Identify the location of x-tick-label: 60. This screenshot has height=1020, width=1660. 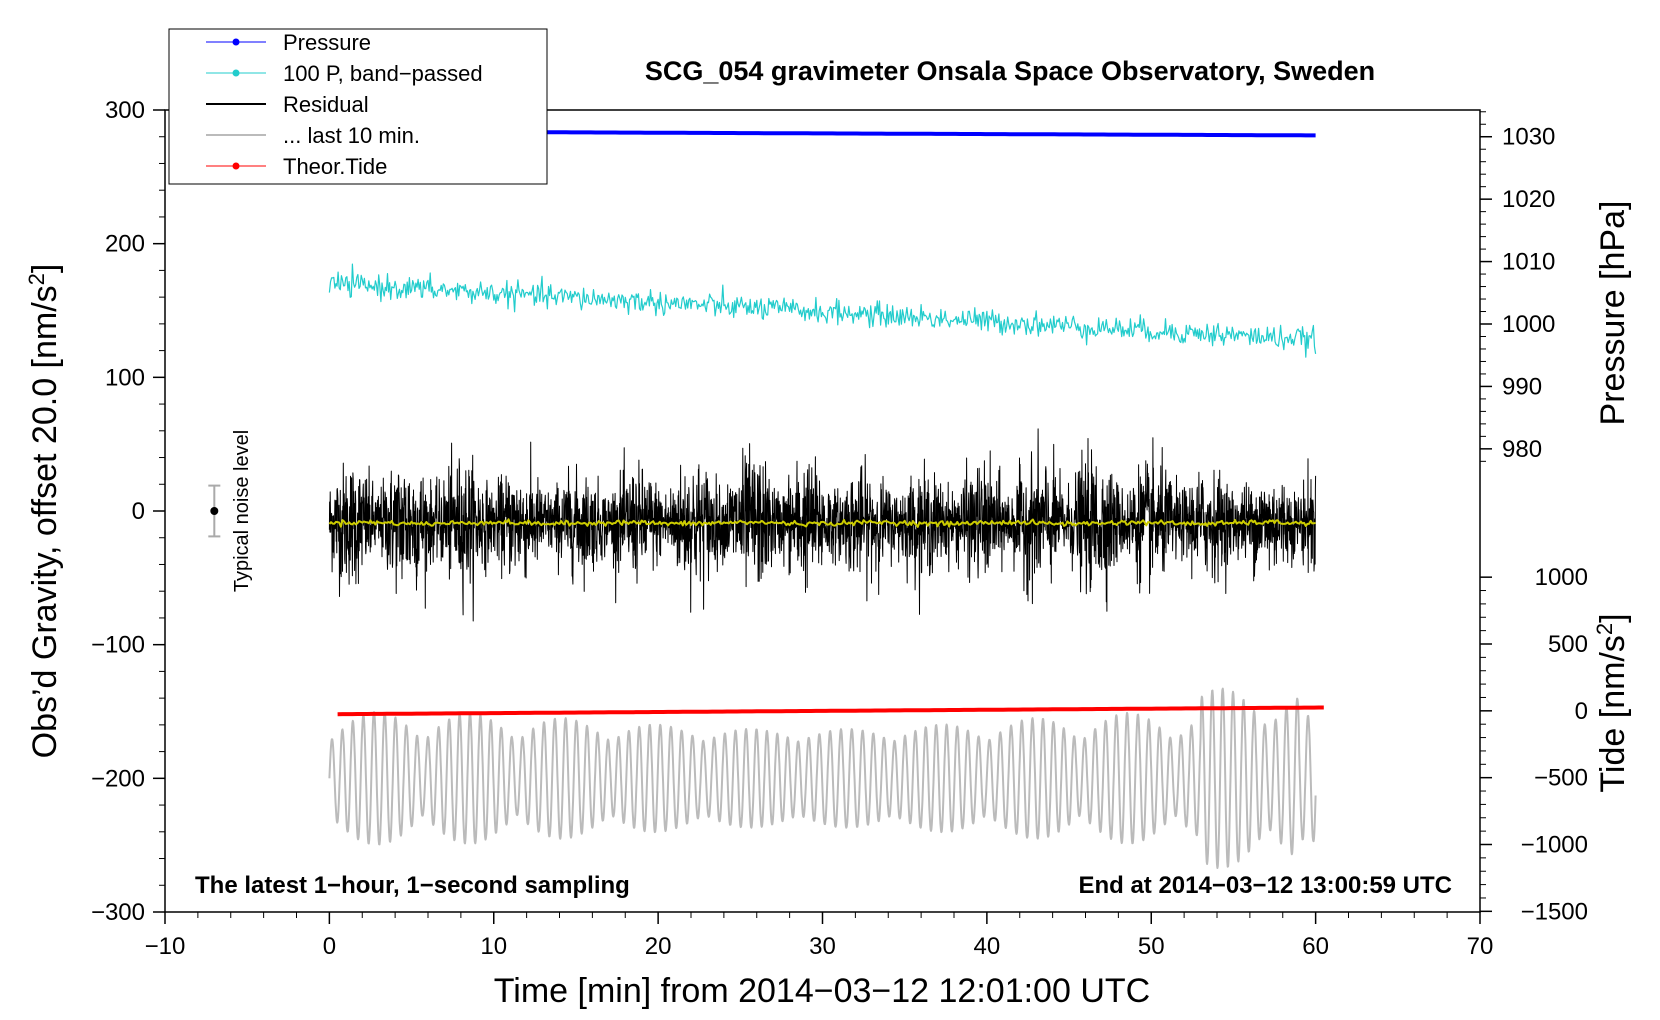
(1315, 946).